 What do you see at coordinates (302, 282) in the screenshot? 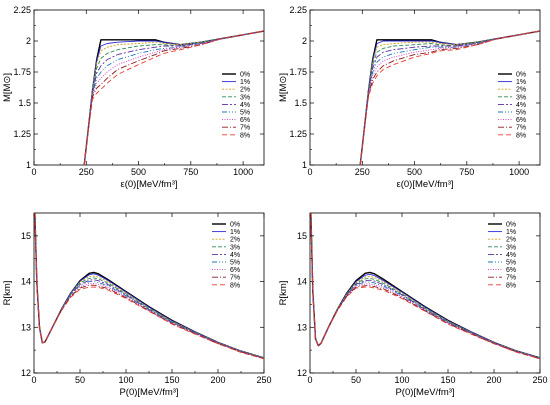
I see `y-tick-label: 14` at bounding box center [302, 282].